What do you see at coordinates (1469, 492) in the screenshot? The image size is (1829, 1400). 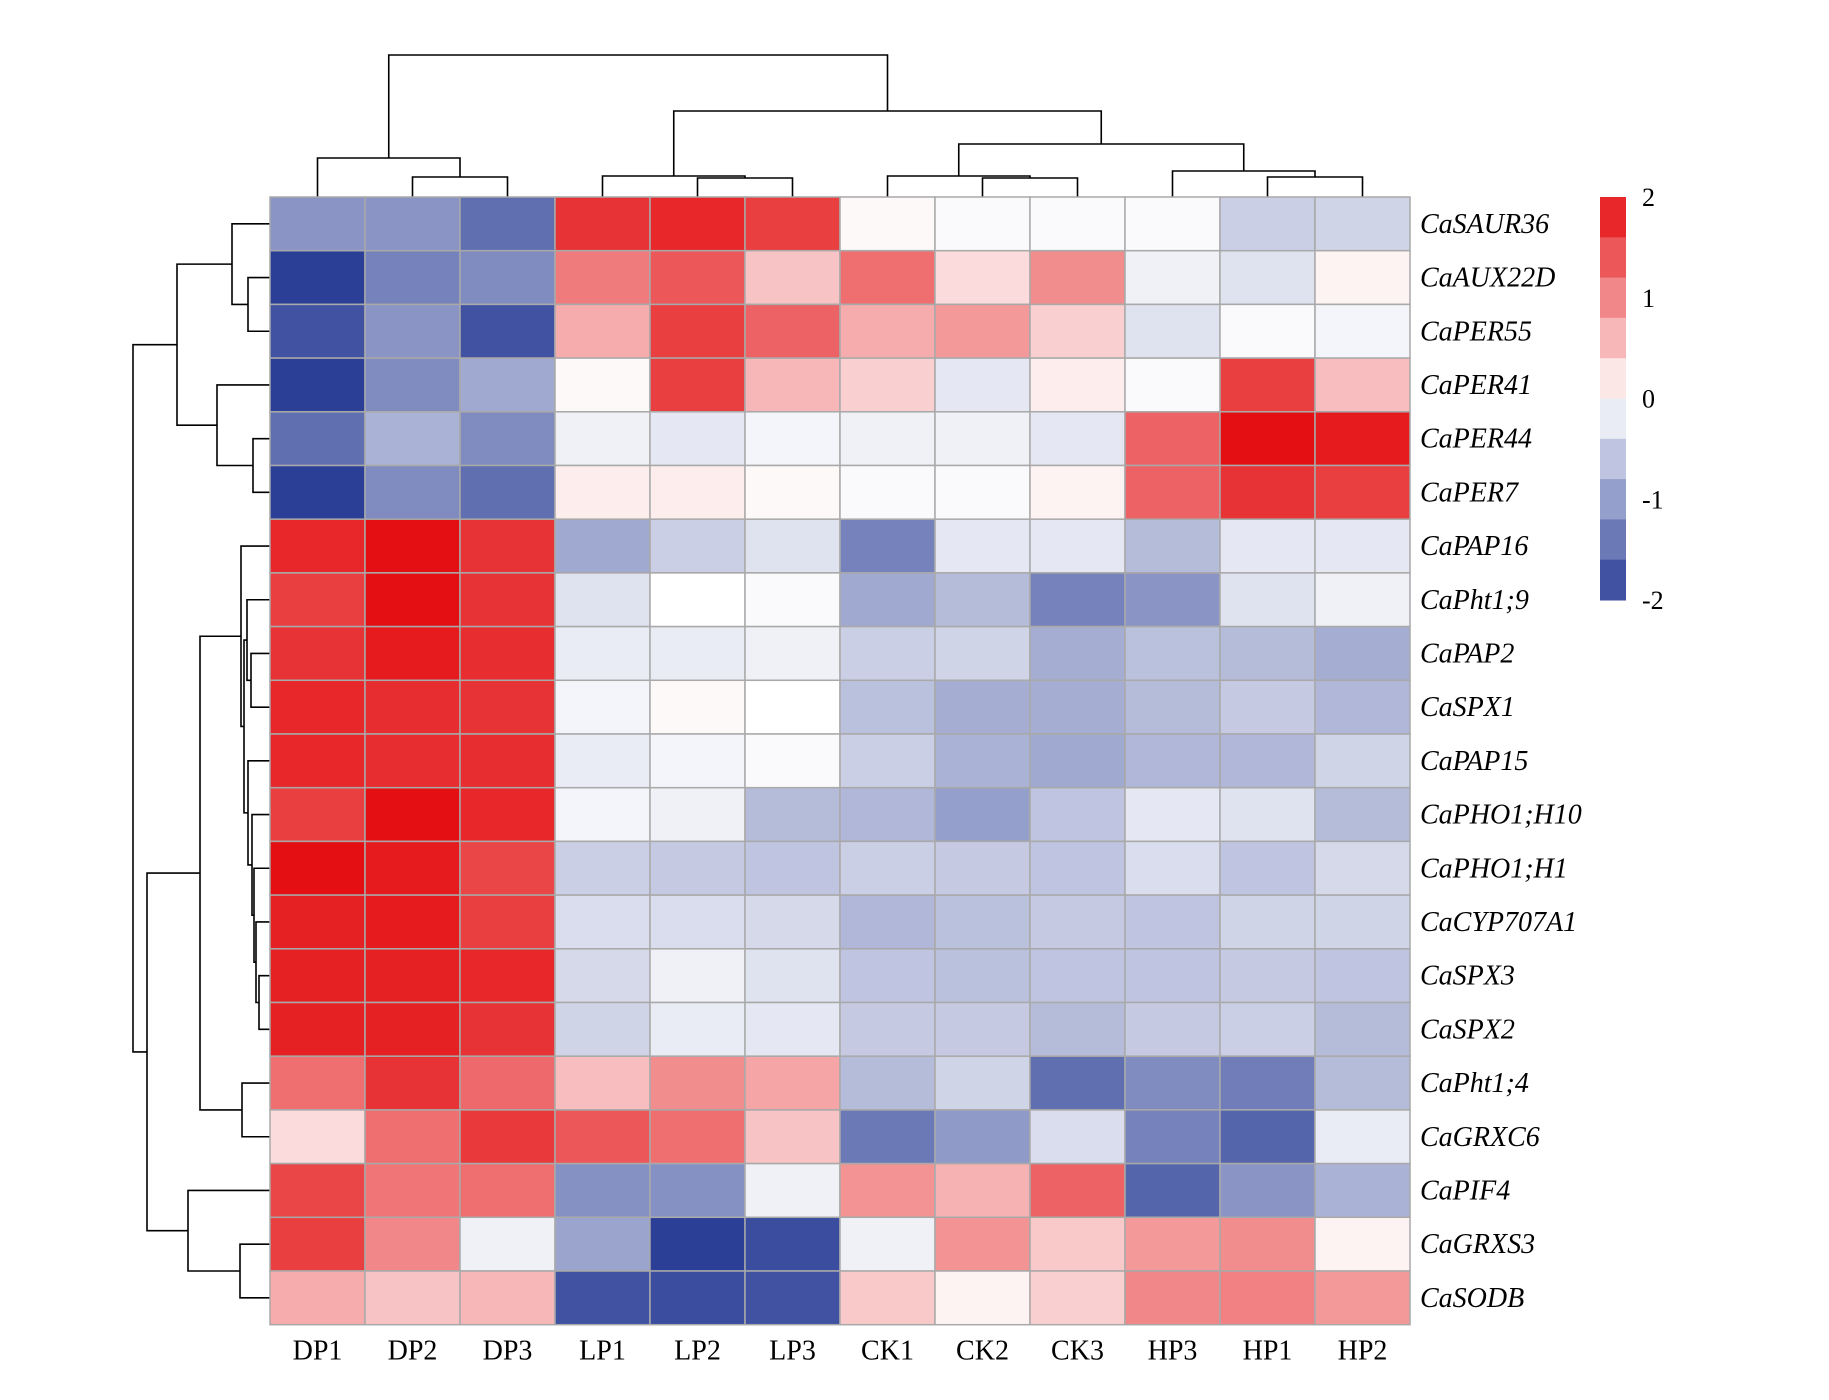 I see `row-label: CaPER7` at bounding box center [1469, 492].